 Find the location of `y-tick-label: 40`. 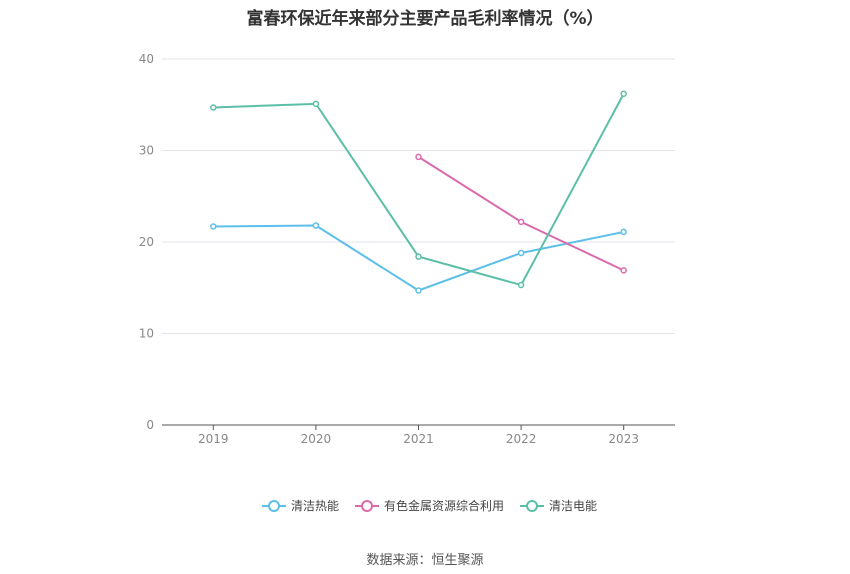

y-tick-label: 40 is located at coordinates (146, 59).